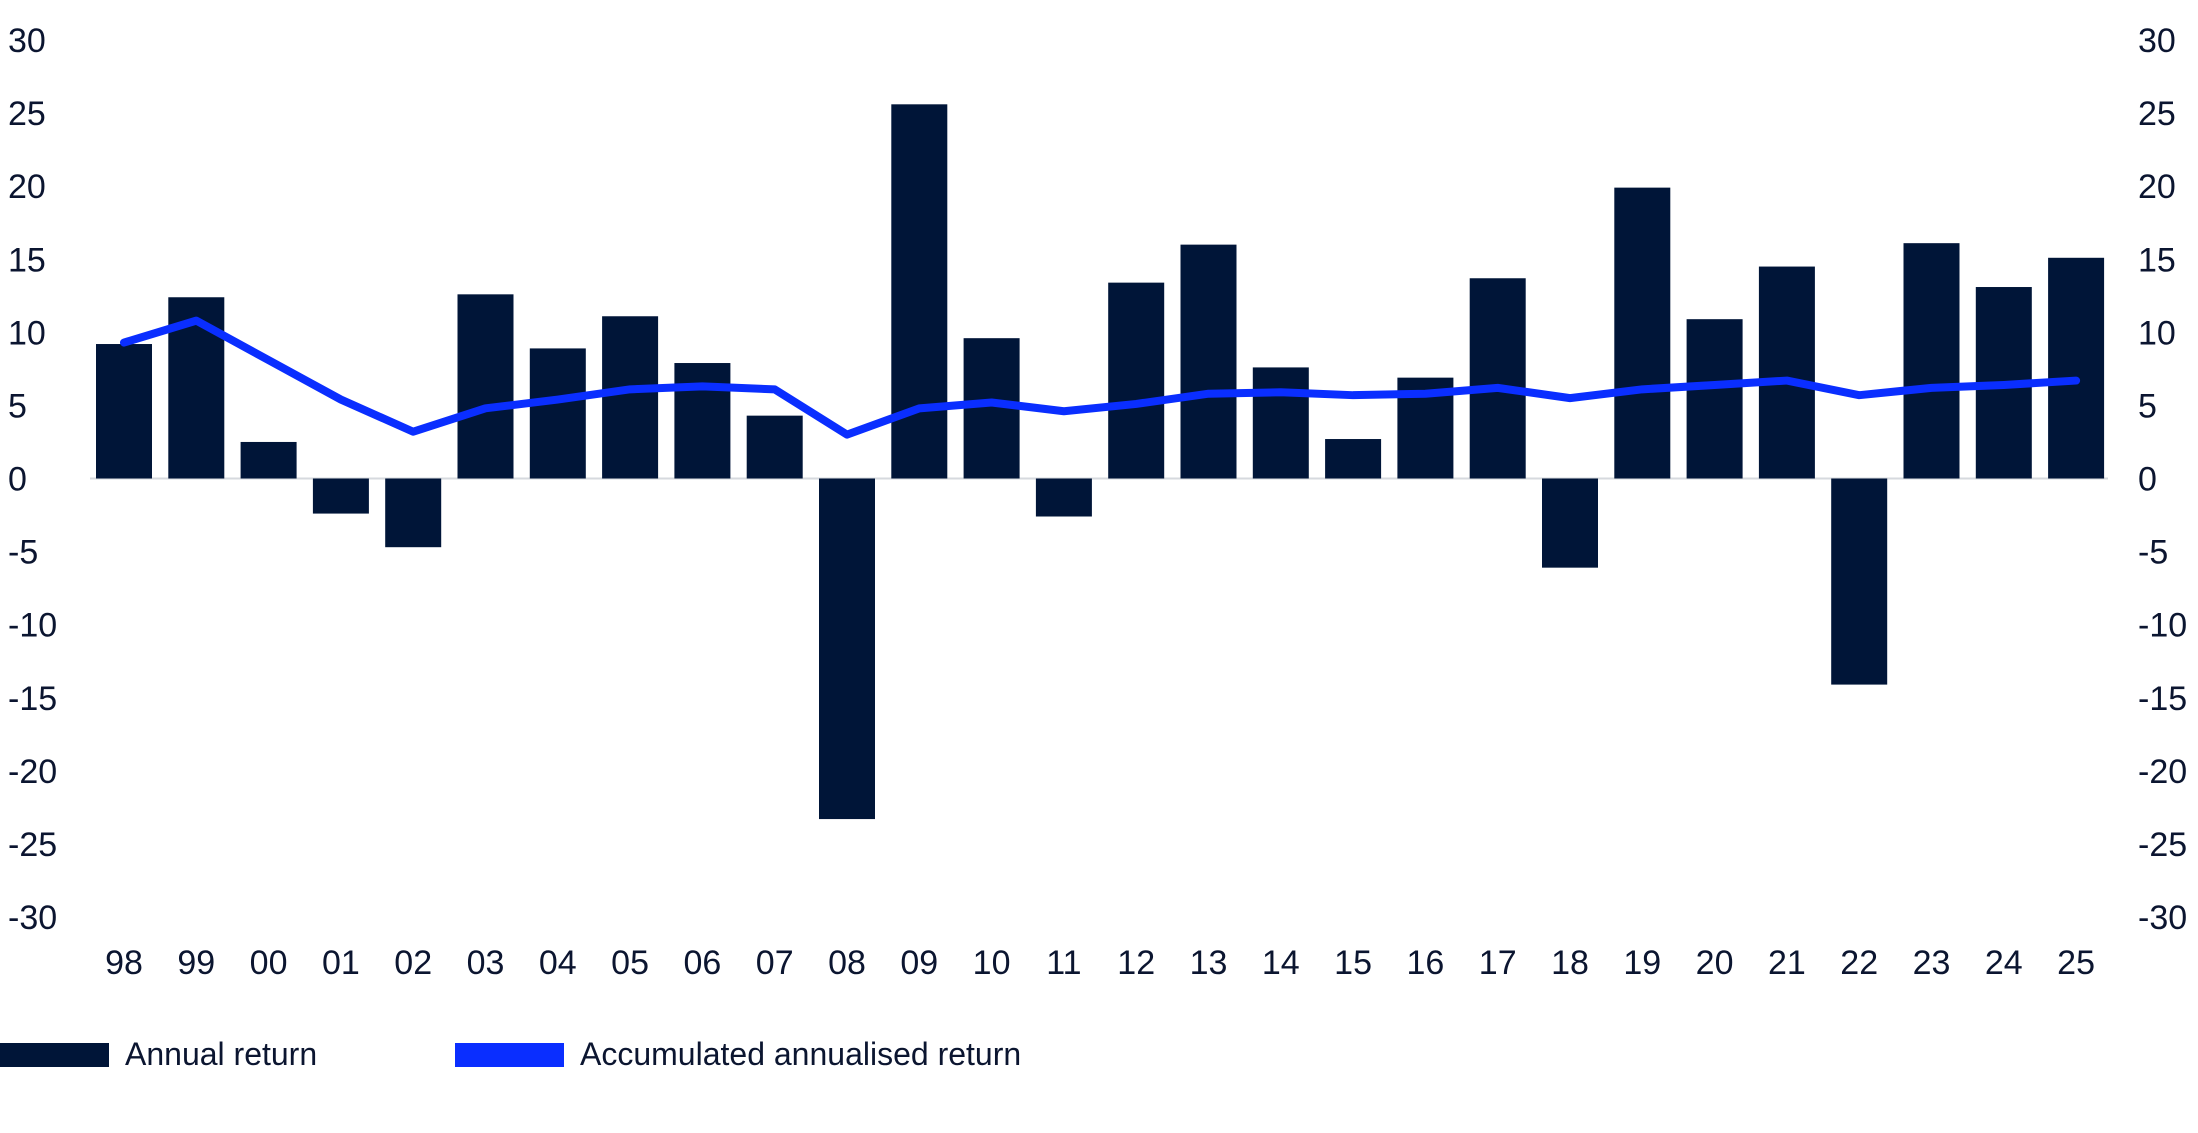 The image size is (2198, 1133). I want to click on legend-swatch-accumulated-annualised-return, so click(509, 1054).